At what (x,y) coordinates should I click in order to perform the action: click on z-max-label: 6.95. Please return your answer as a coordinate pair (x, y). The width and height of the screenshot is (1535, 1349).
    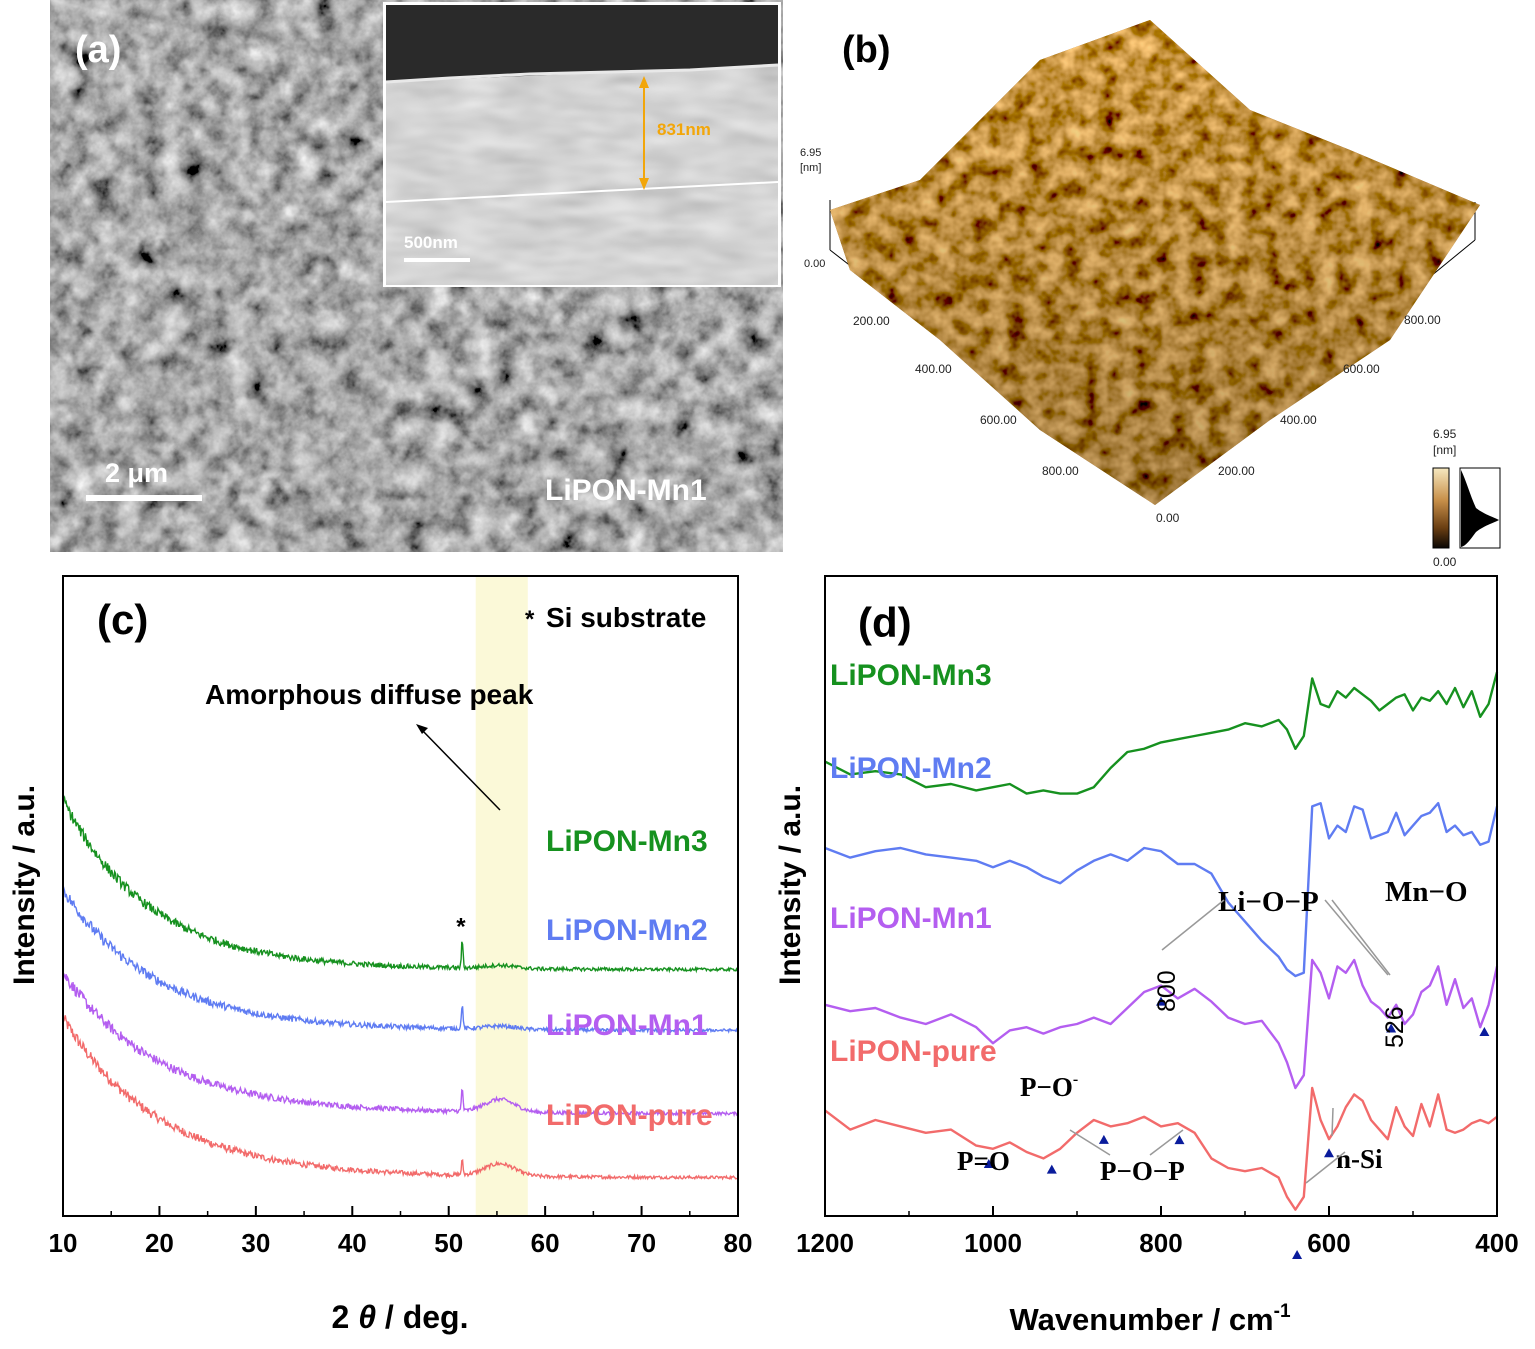
    Looking at the image, I should click on (810, 153).